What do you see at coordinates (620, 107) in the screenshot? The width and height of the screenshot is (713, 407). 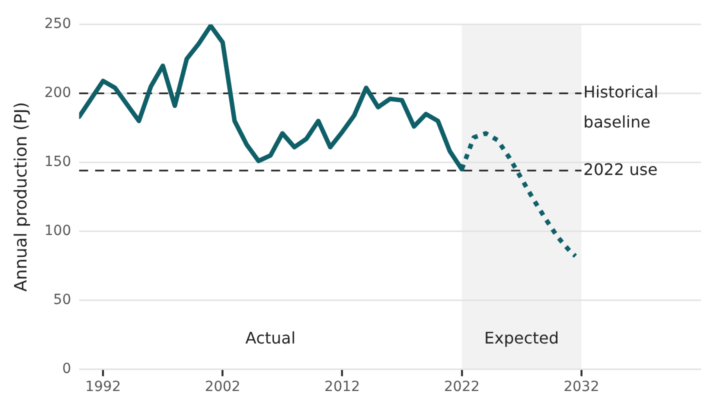 I see `ref-line-label: Historical baseline` at bounding box center [620, 107].